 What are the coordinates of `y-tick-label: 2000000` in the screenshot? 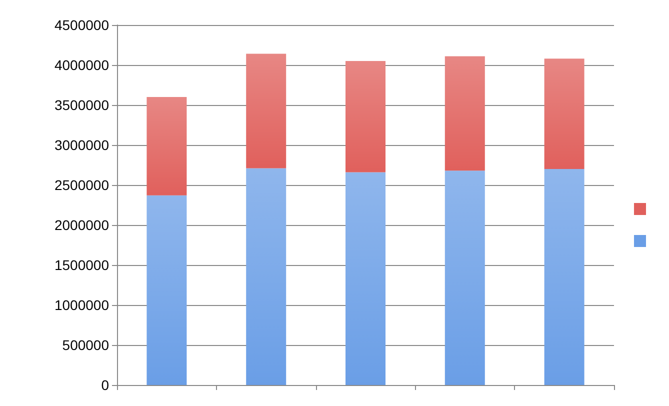 It's located at (82, 225).